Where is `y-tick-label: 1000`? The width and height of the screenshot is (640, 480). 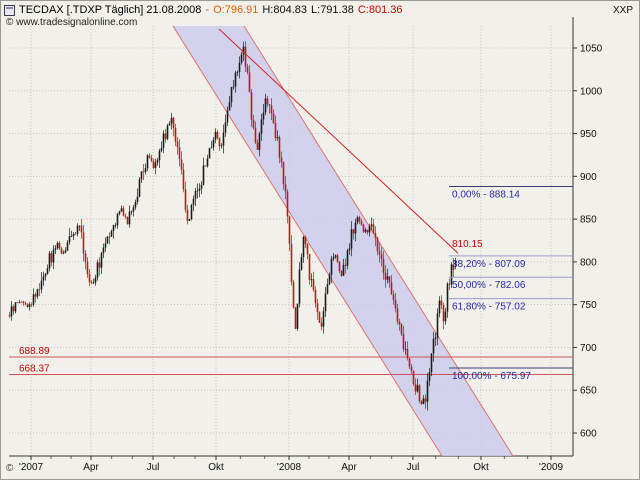 y-tick-label: 1000 is located at coordinates (591, 91).